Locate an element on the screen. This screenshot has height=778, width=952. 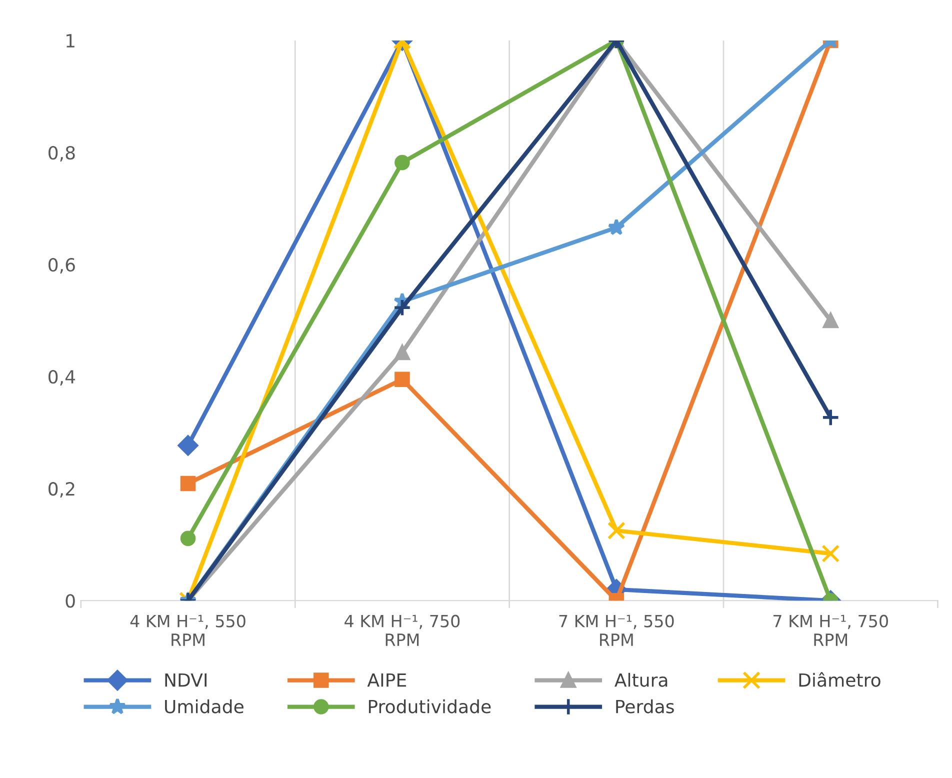
x-tick-label: 7 KM H⁻¹, 750 RPM is located at coordinates (831, 630).